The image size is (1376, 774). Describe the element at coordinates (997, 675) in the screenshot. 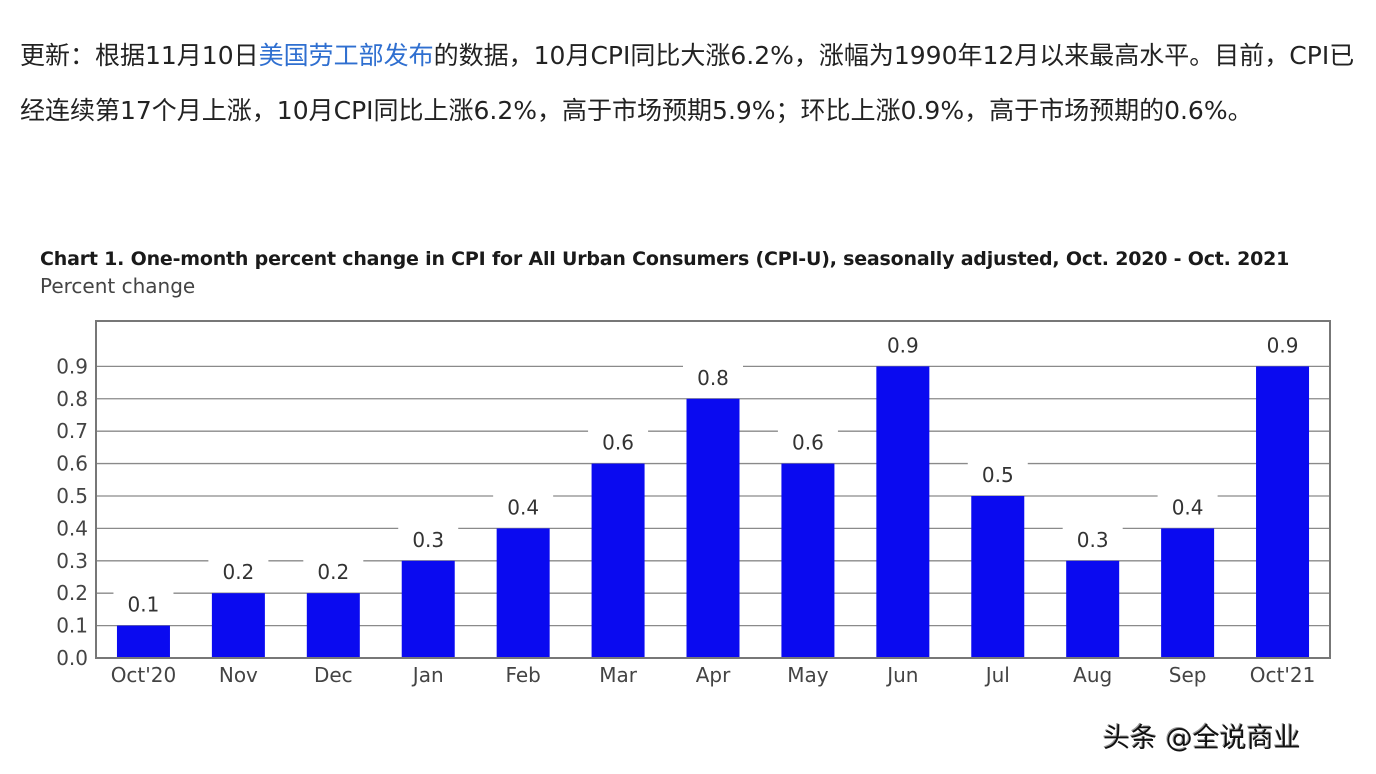

I see `x-tick-label: Jul` at that location.